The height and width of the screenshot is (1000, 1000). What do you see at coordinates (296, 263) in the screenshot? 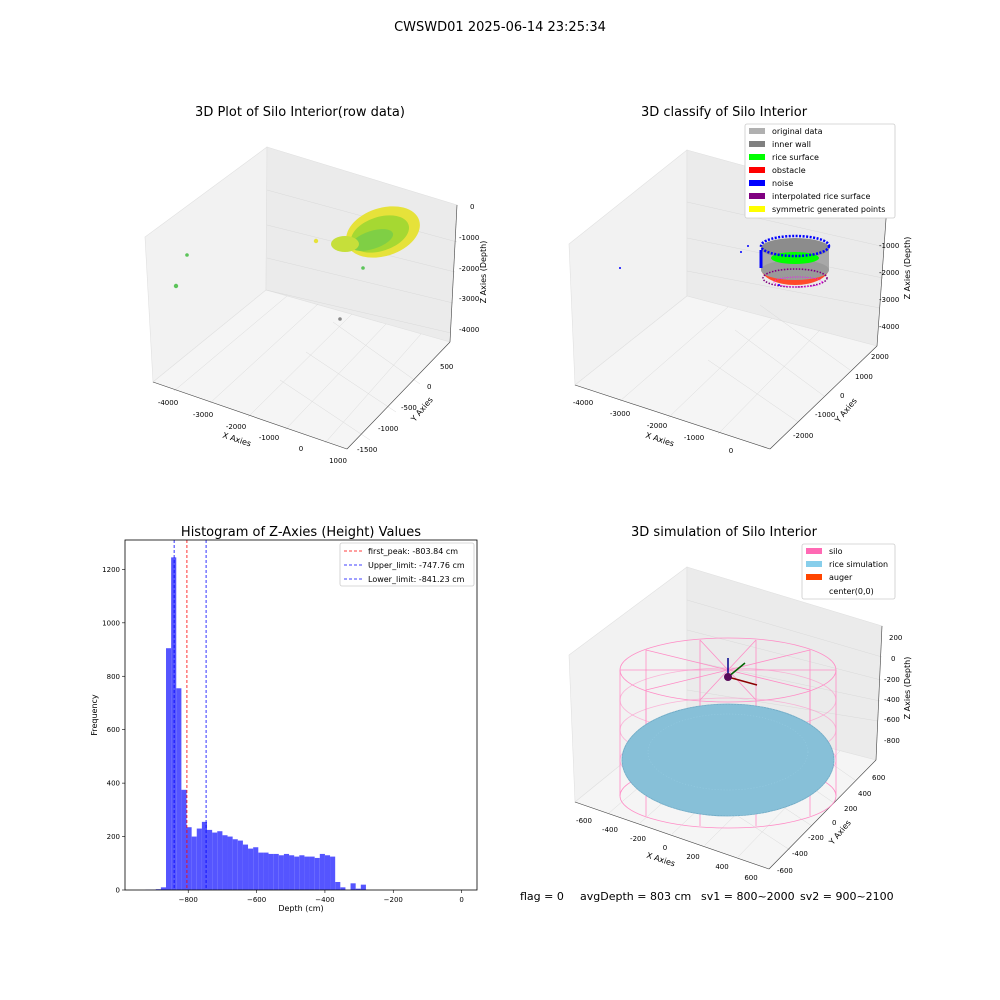
I see `raw-point-cloud` at bounding box center [296, 263].